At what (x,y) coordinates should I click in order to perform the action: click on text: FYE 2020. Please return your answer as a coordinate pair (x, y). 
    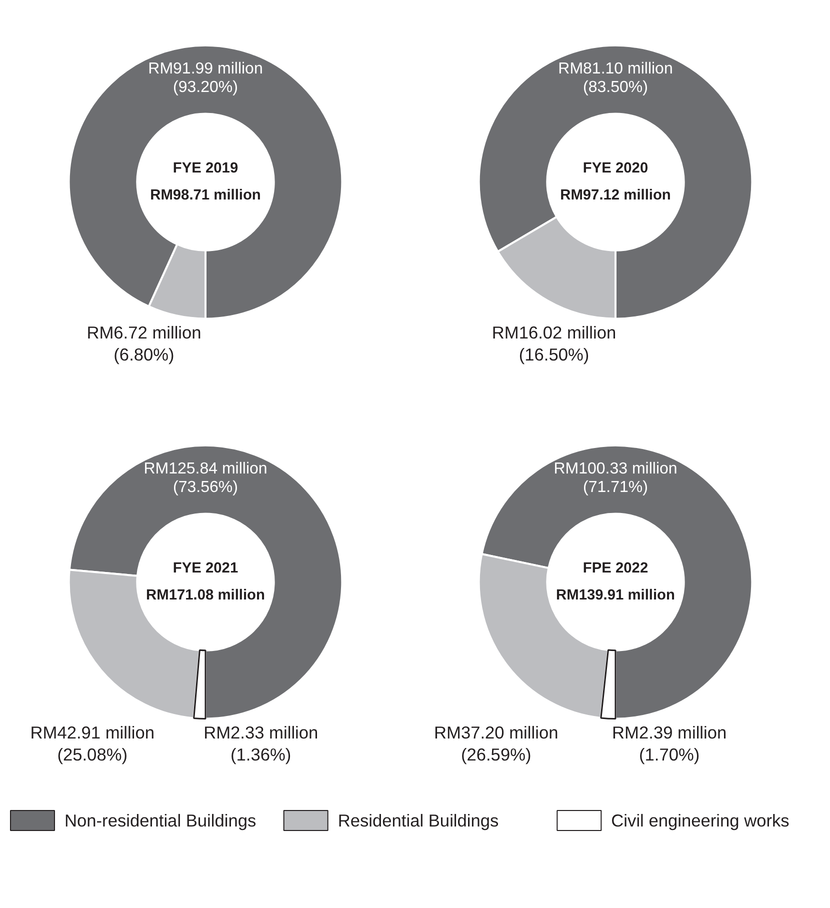
    Looking at the image, I should click on (615, 168).